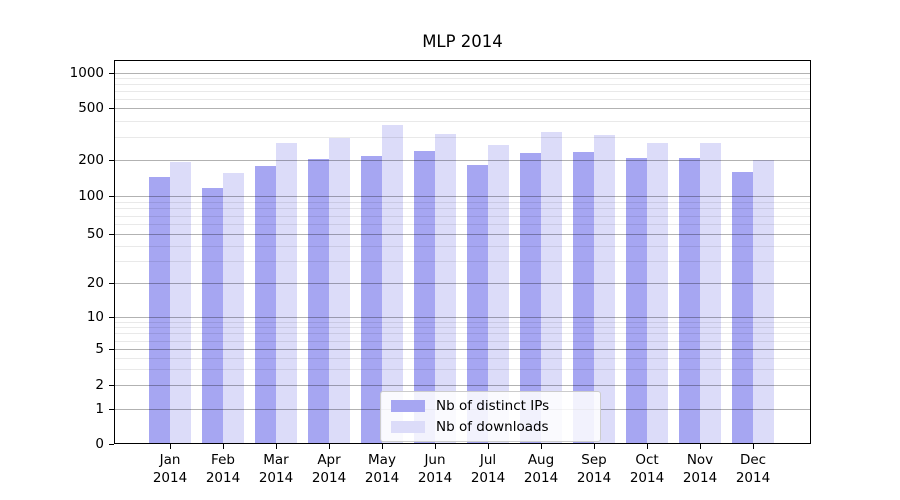 Image resolution: width=900 pixels, height=500 pixels. What do you see at coordinates (276, 469) in the screenshot?
I see `x-tick-label: Mar 2014` at bounding box center [276, 469].